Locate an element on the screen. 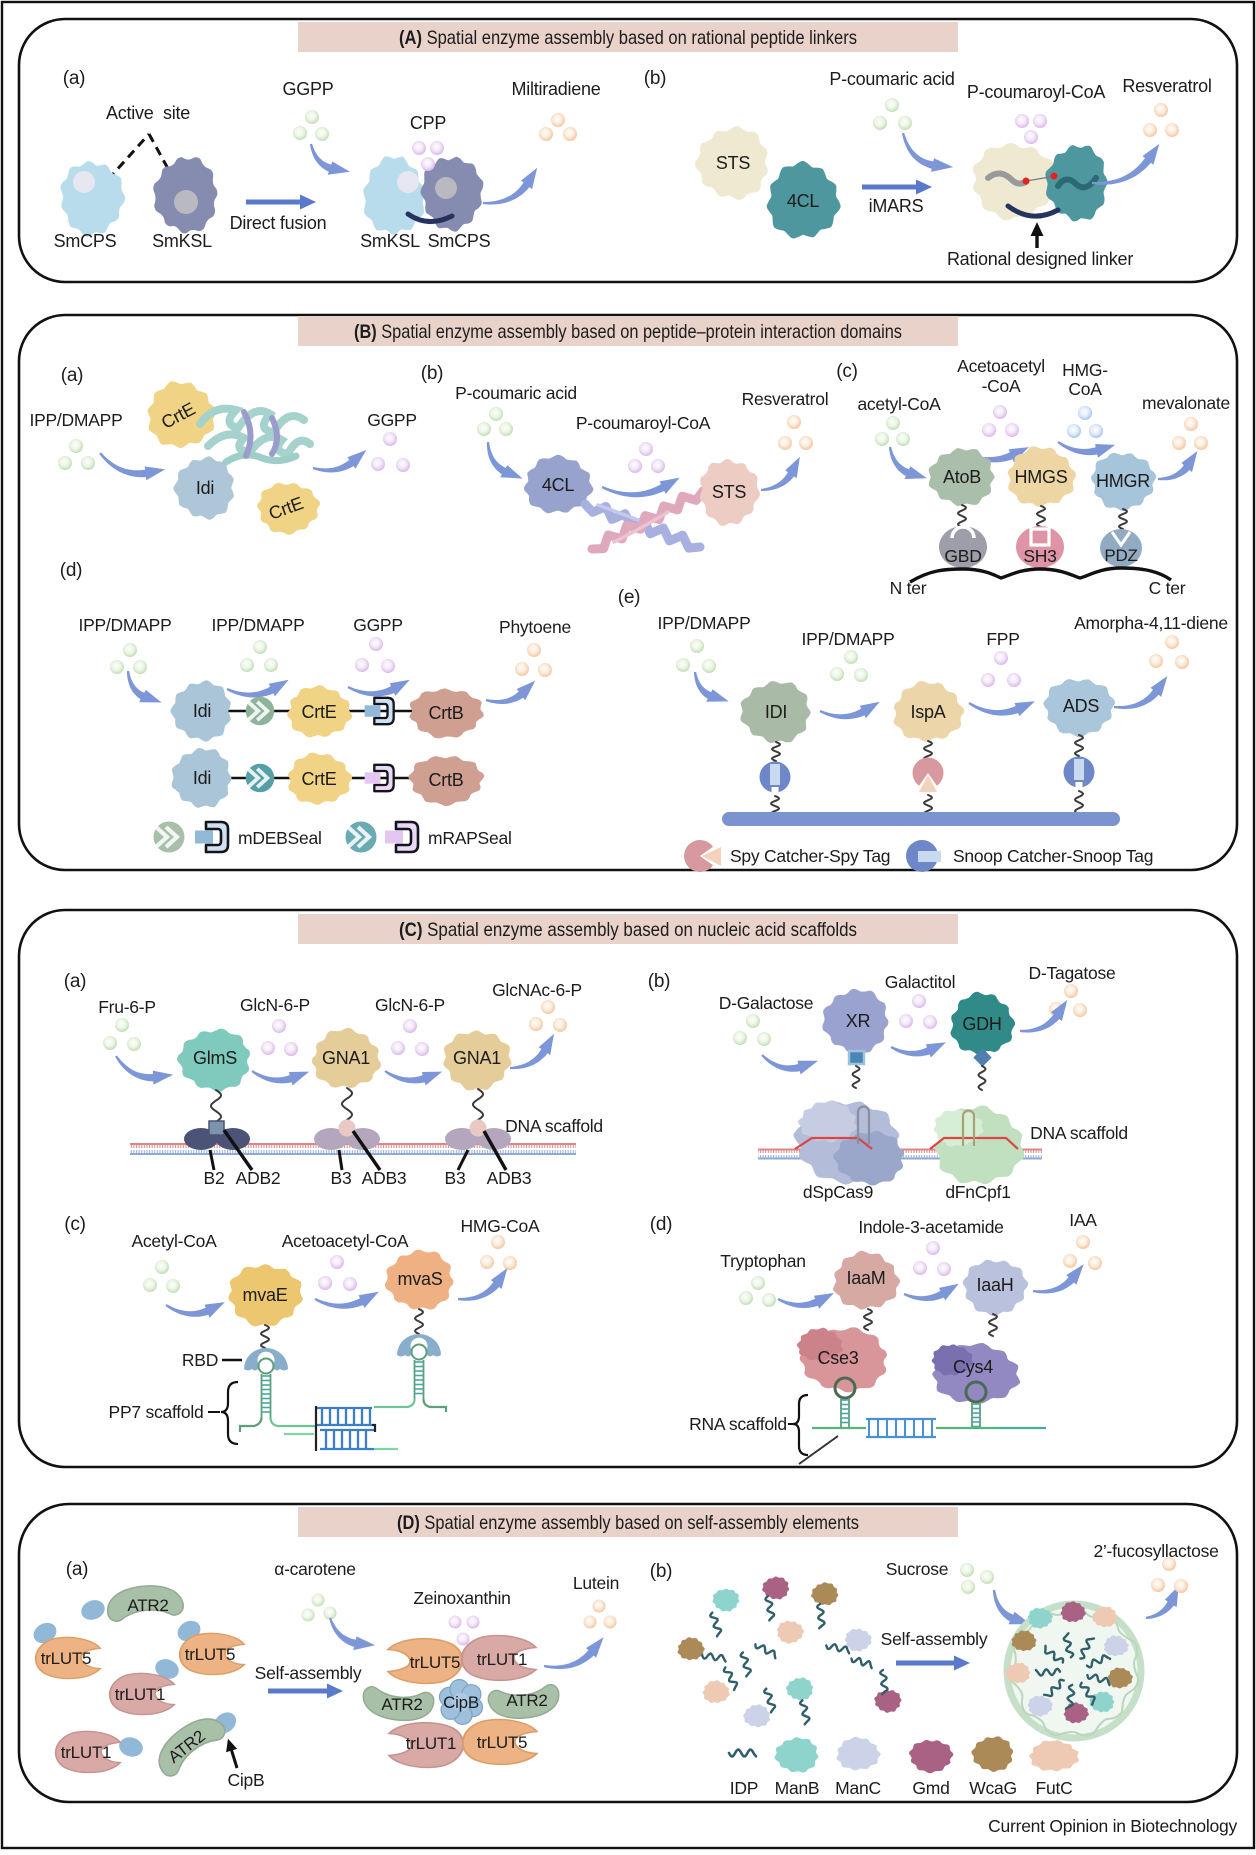 The image size is (1256, 1855). svg-text: CipB is located at coordinates (461, 1702).